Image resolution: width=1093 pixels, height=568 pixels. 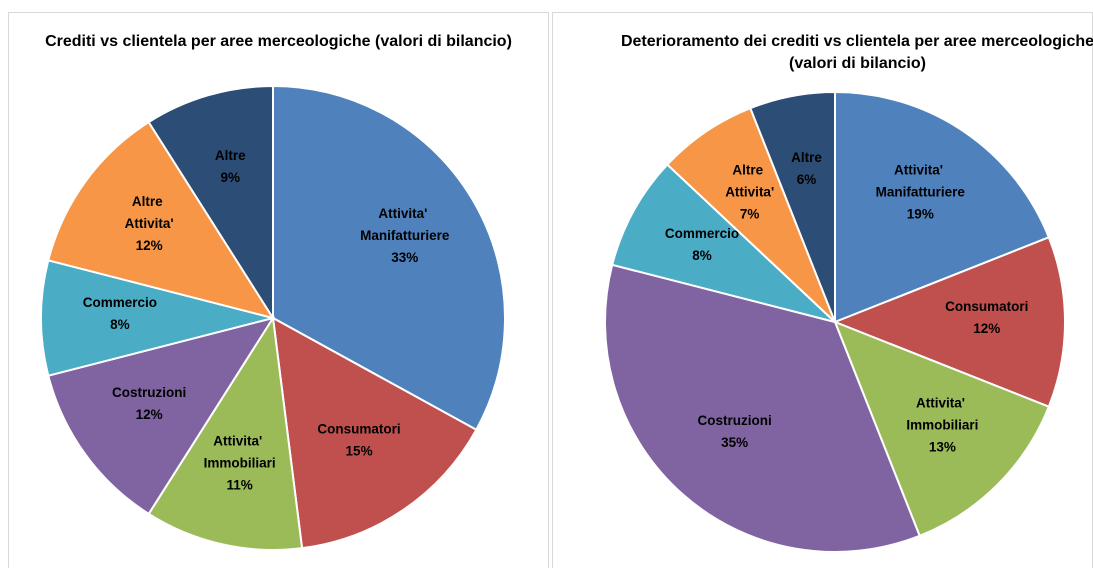 I want to click on slice-value-label: 19%, so click(x=920, y=213).